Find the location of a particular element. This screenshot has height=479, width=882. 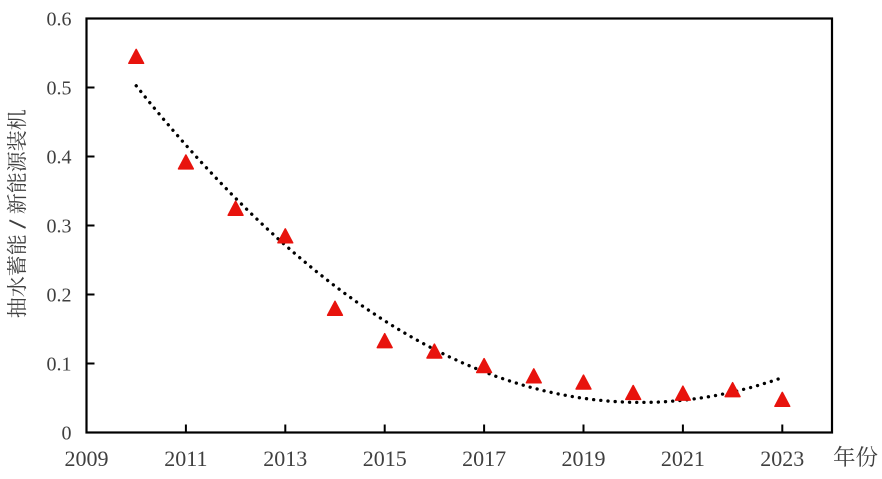

svg-text: 0.2 is located at coordinates (59, 296).